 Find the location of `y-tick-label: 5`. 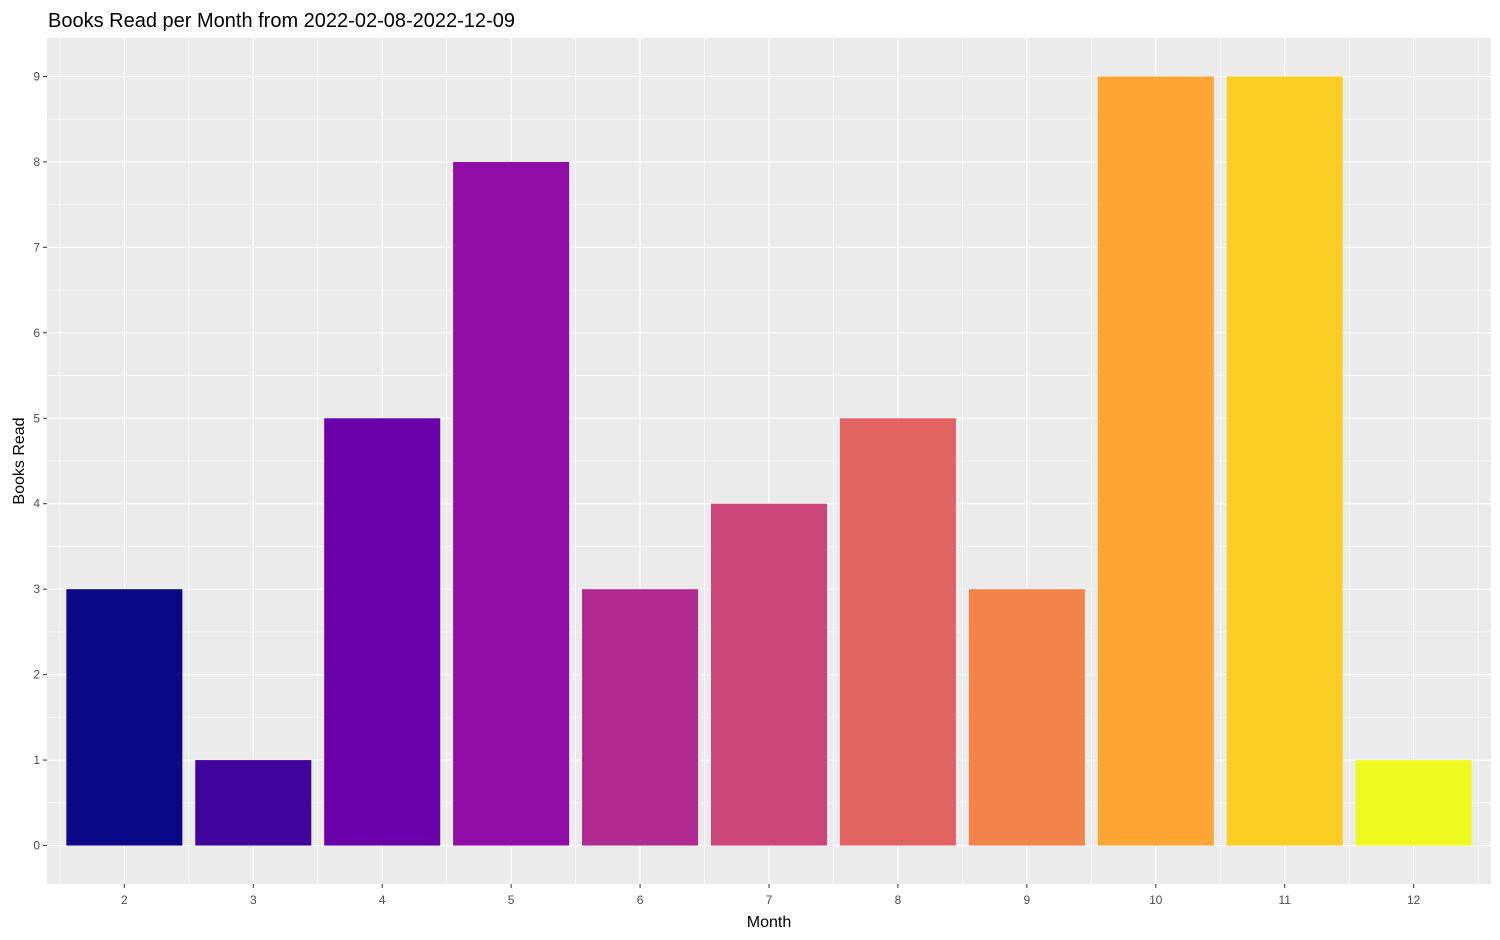

y-tick-label: 5 is located at coordinates (36, 418).